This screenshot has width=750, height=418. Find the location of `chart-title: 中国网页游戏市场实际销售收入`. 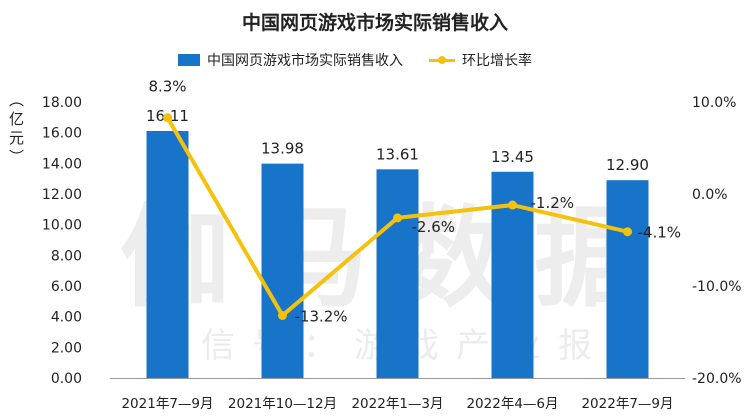

chart-title: 中国网页游戏市场实际销售收入 is located at coordinates (374, 23).